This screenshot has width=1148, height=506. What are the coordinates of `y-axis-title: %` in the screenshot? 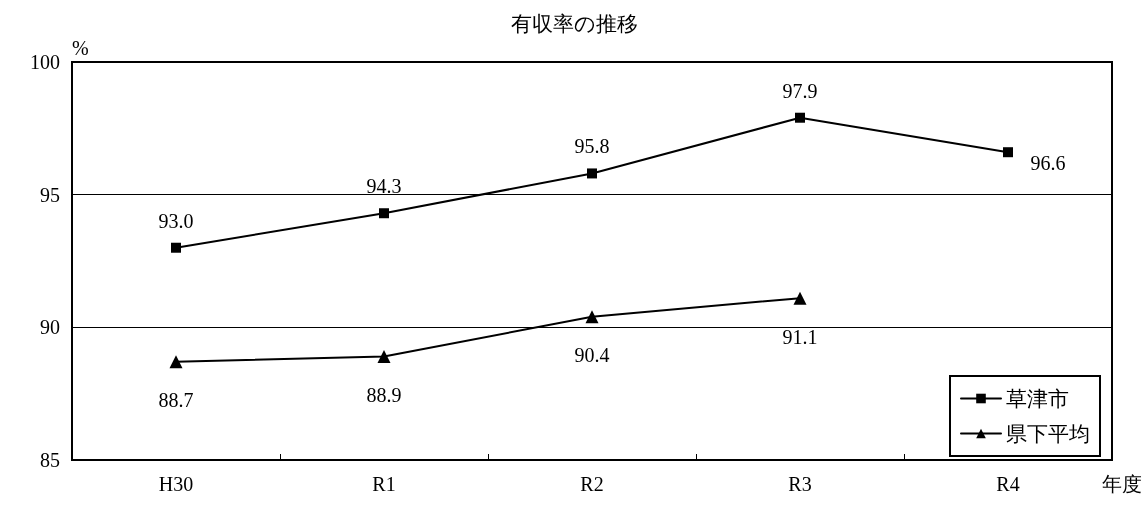 It's located at (80, 48).